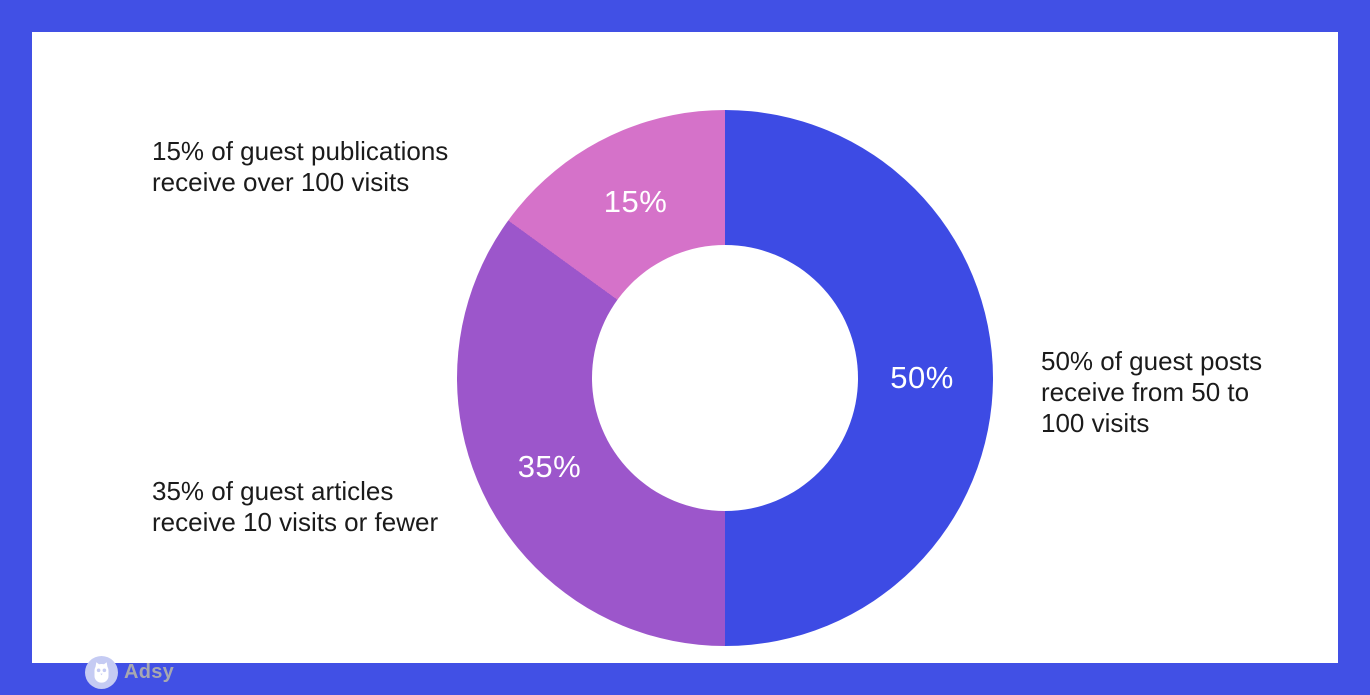  Describe the element at coordinates (101, 672) in the screenshot. I see `owl-icon` at that location.